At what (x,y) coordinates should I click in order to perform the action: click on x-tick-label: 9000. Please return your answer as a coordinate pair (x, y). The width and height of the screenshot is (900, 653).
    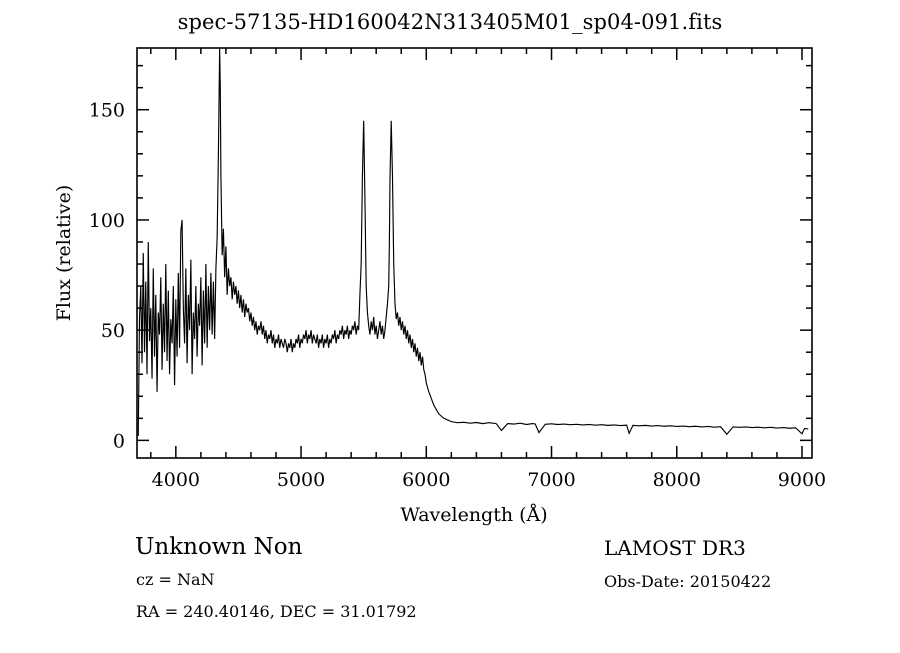
    Looking at the image, I should click on (802, 480).